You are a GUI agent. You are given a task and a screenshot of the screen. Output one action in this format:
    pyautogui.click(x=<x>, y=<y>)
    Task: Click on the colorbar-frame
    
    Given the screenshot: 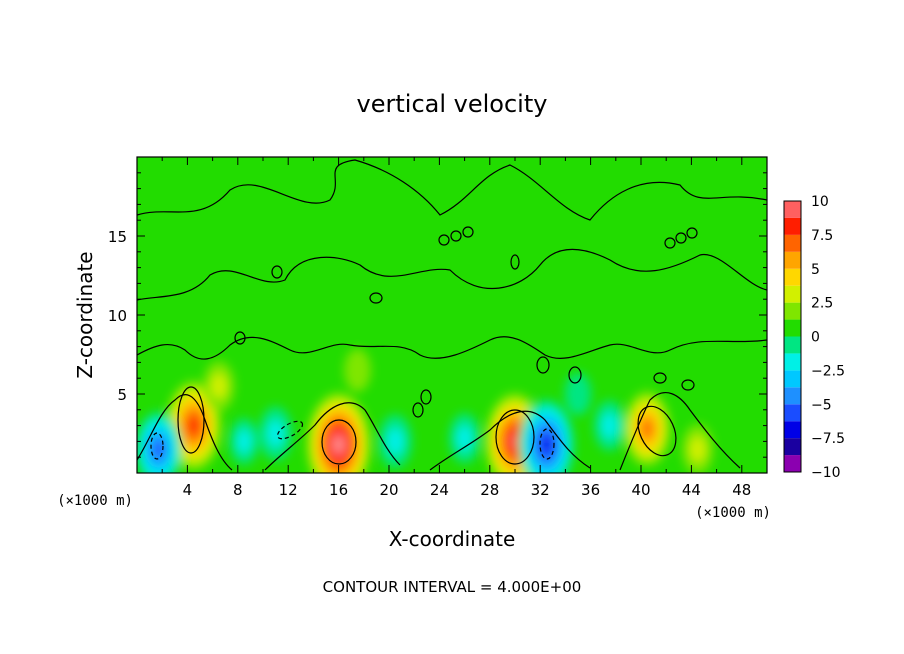 What is the action you would take?
    pyautogui.click(x=792, y=336)
    